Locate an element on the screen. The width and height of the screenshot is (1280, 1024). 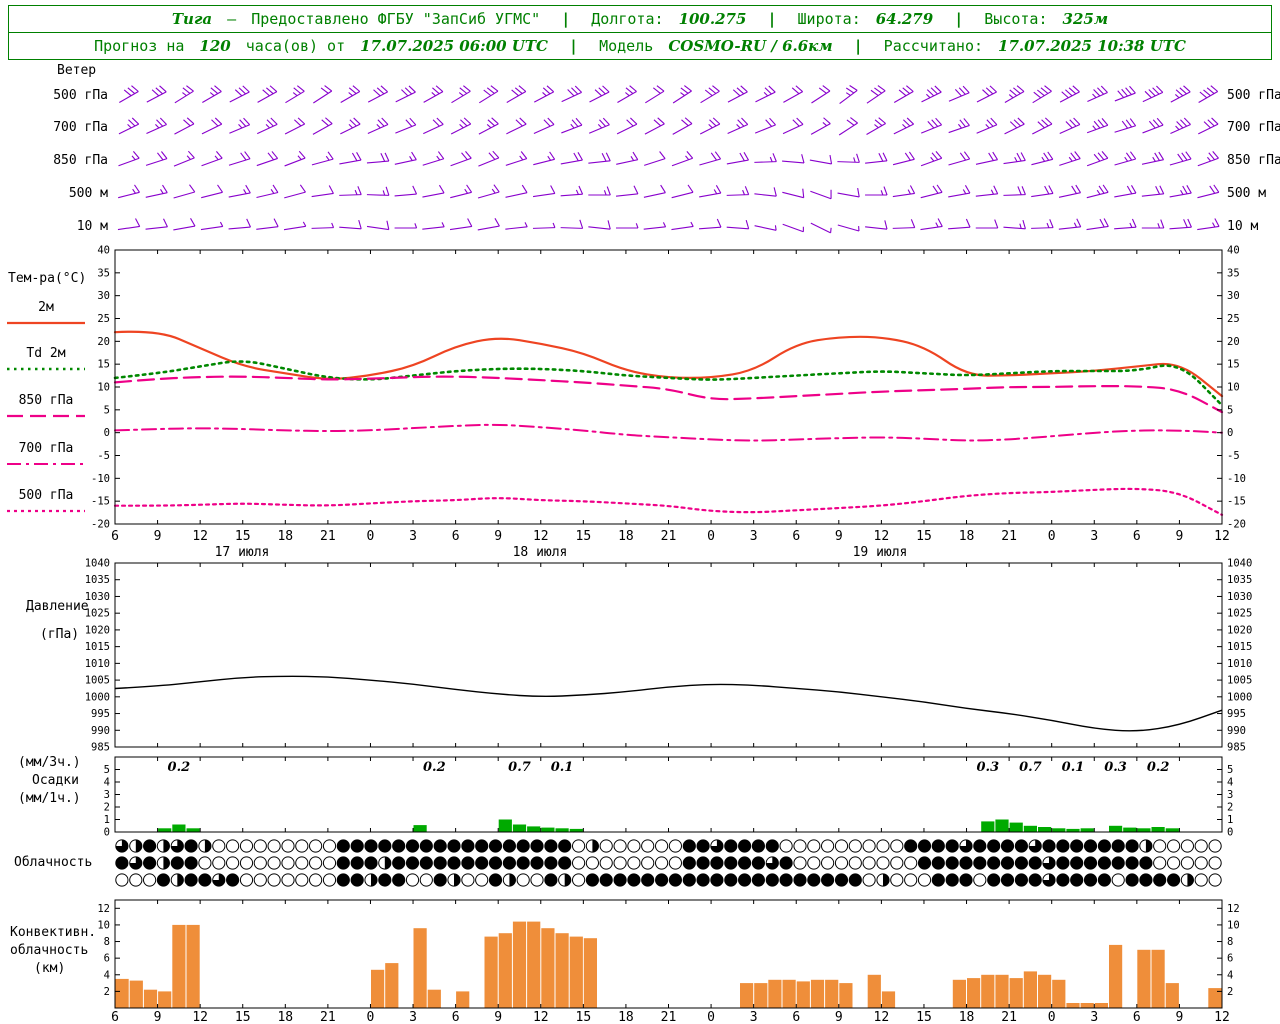
wind-level-label-850hpa: 850 гПа is located at coordinates (80, 160).